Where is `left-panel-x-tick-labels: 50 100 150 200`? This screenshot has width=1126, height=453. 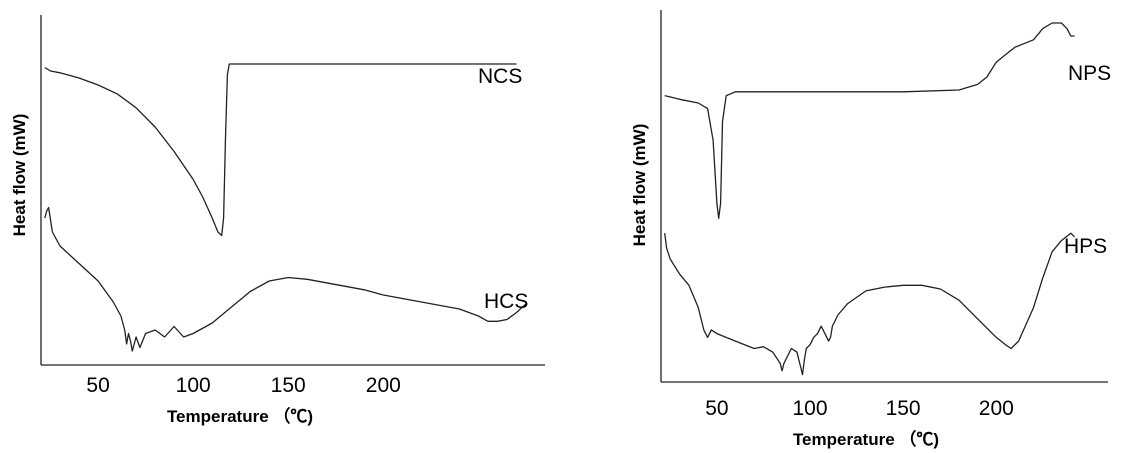 left-panel-x-tick-labels: 50 100 150 200 is located at coordinates (243, 385).